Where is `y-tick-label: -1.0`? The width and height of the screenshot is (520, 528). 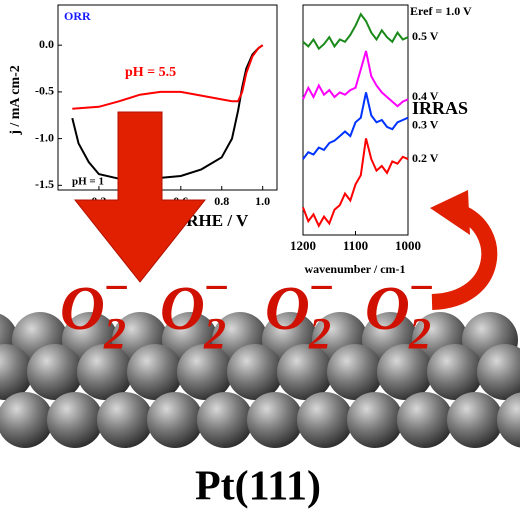 y-tick-label: -1.0 is located at coordinates (44, 137).